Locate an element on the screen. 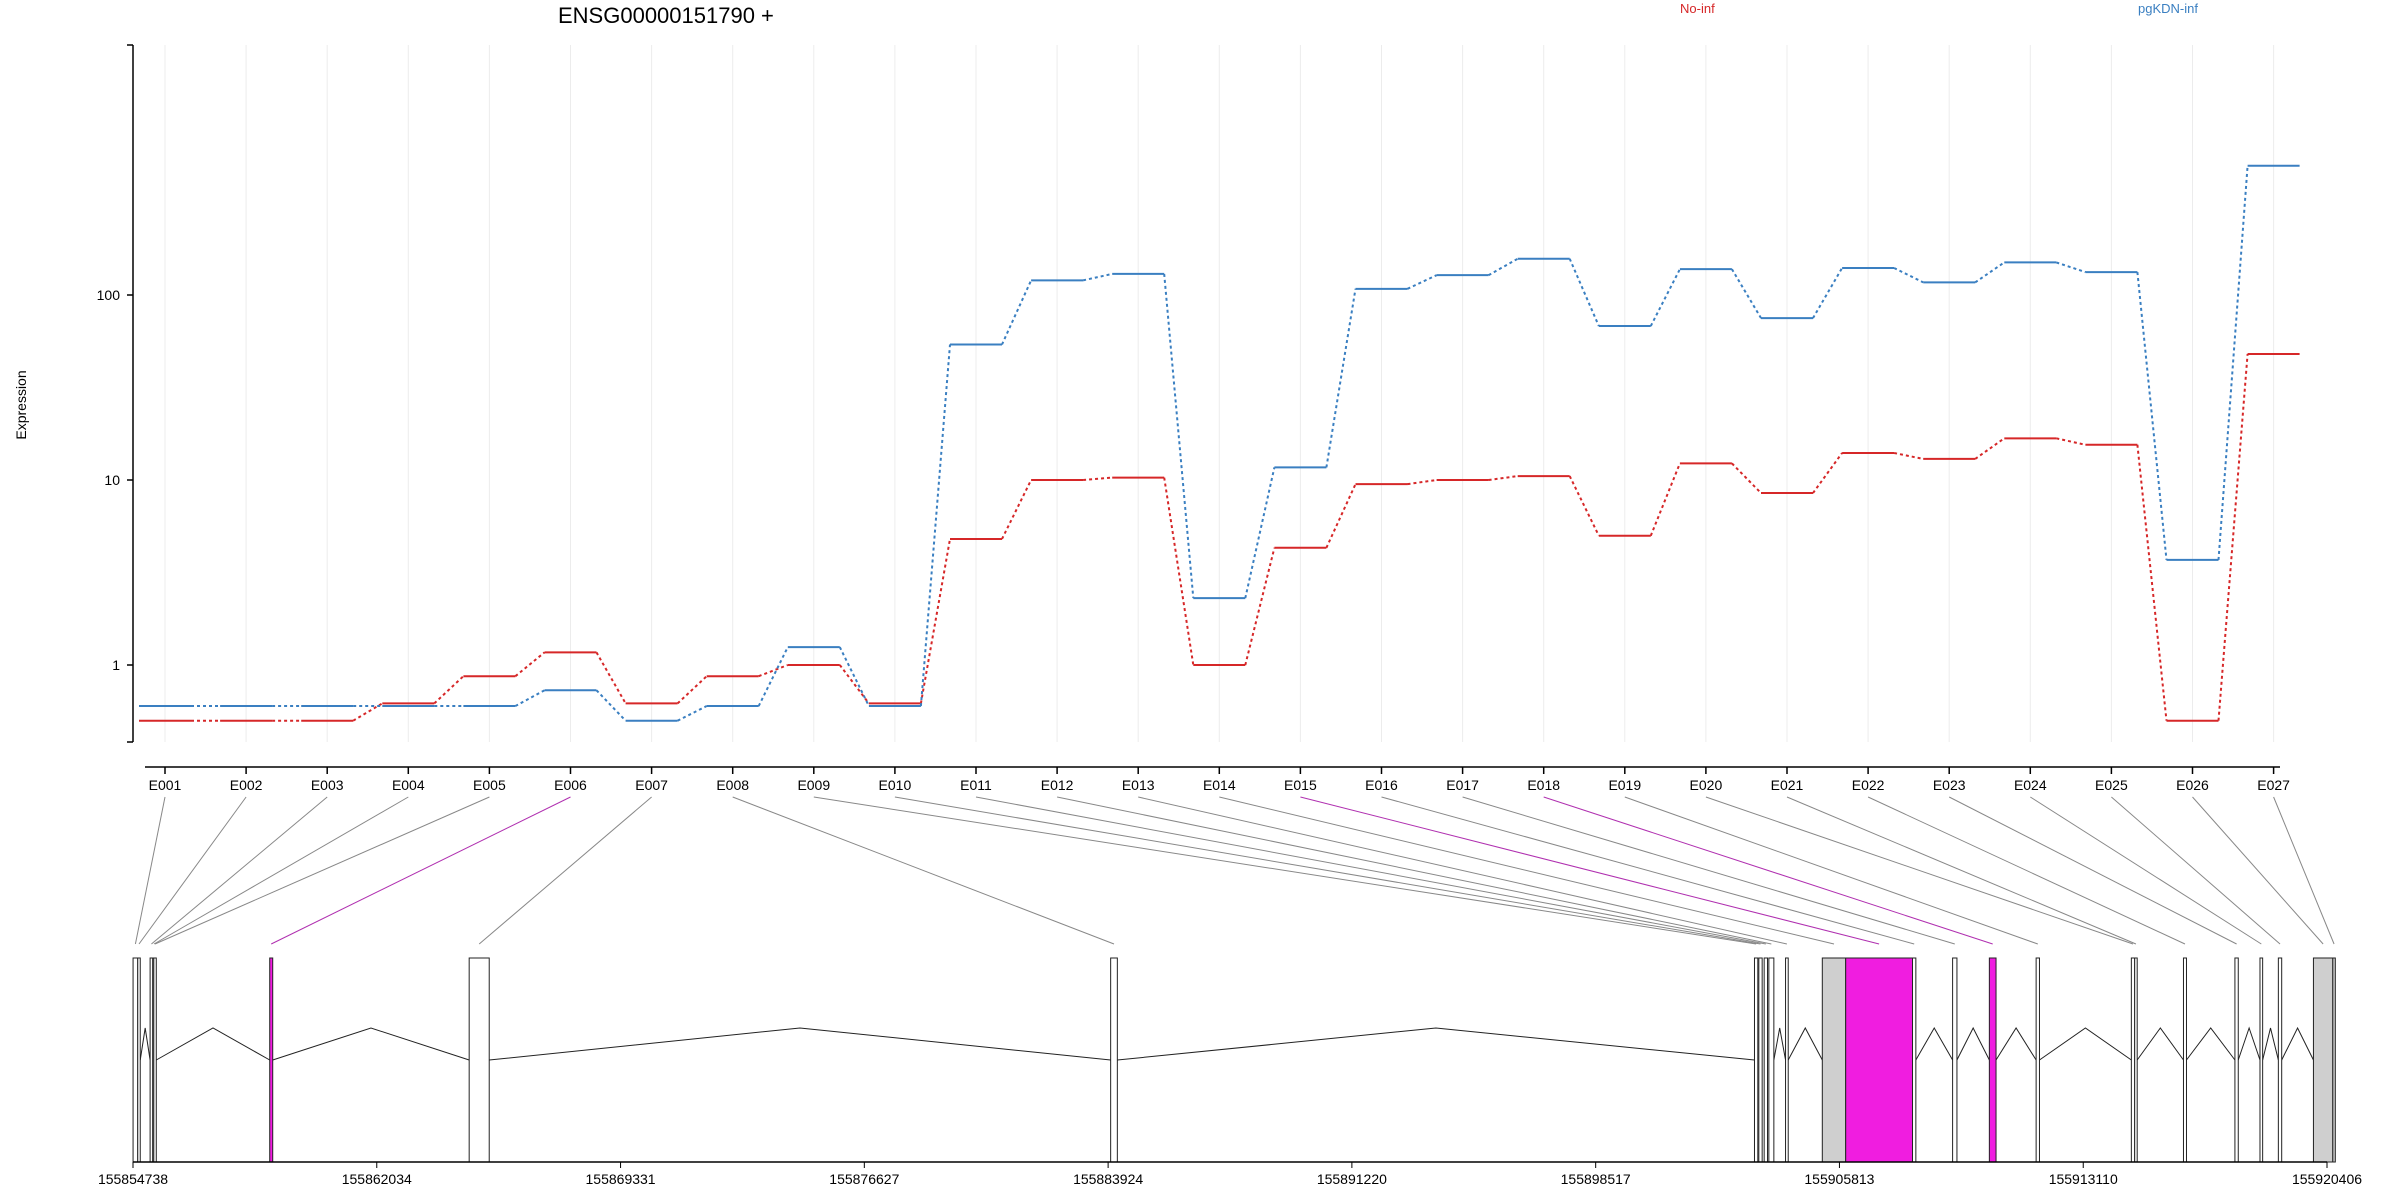 This screenshot has height=1200, width=2400. x-tick-label-e014: E014 is located at coordinates (1219, 785).